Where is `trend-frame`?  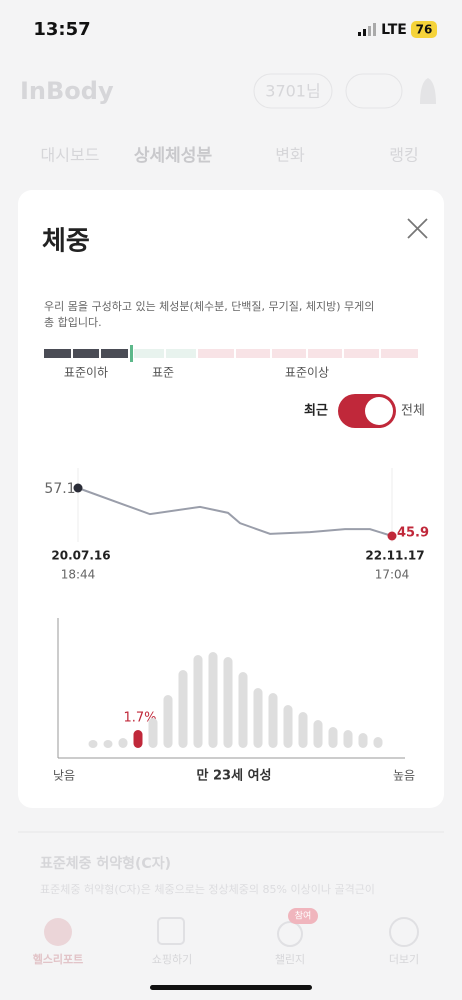
trend-frame is located at coordinates (235, 505).